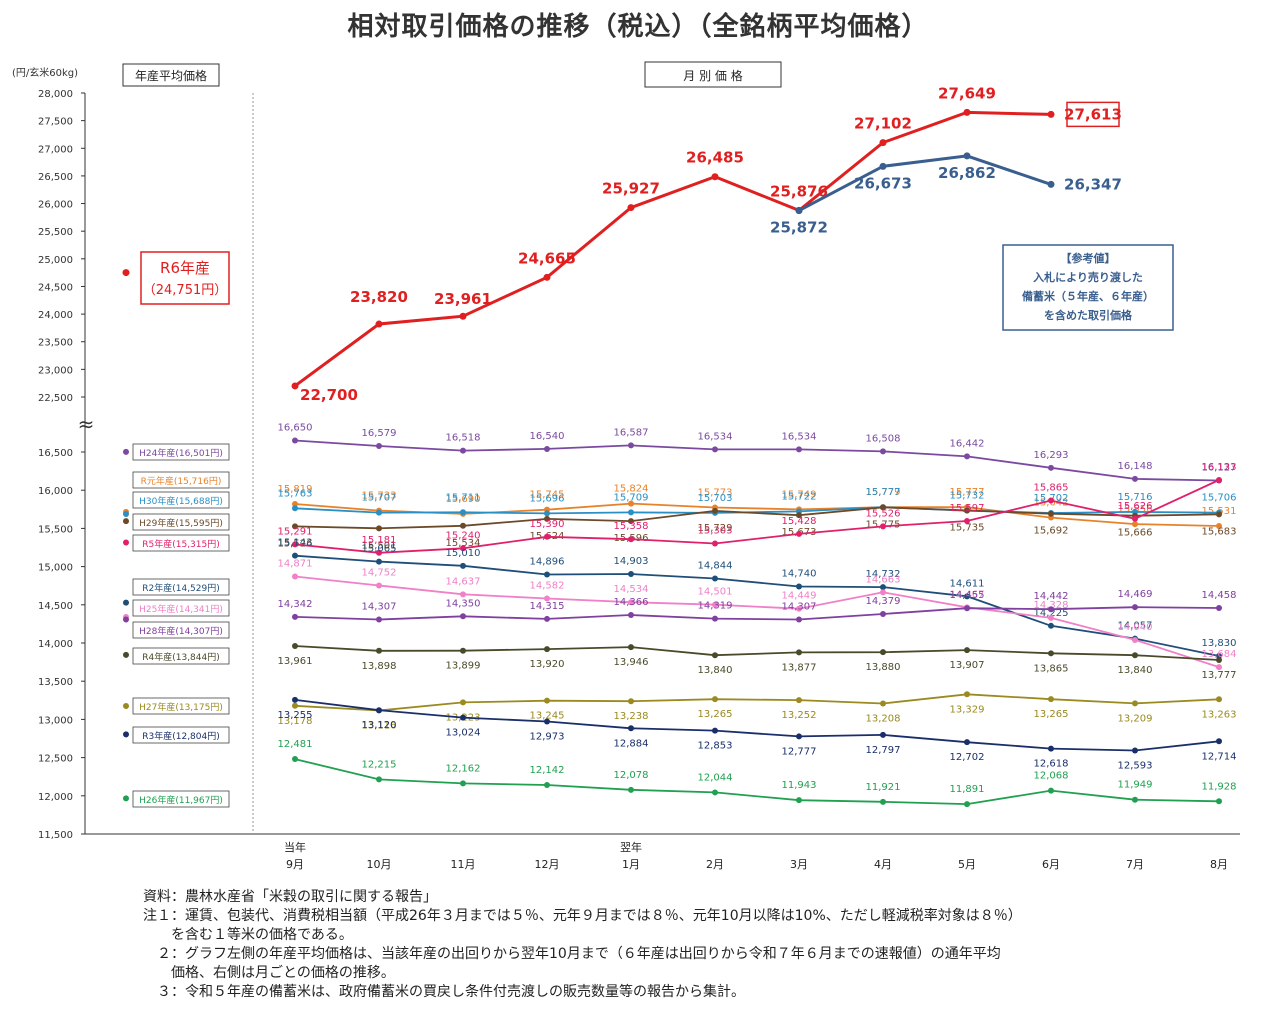  I want to click on data-label: 14,442, so click(1051, 596).